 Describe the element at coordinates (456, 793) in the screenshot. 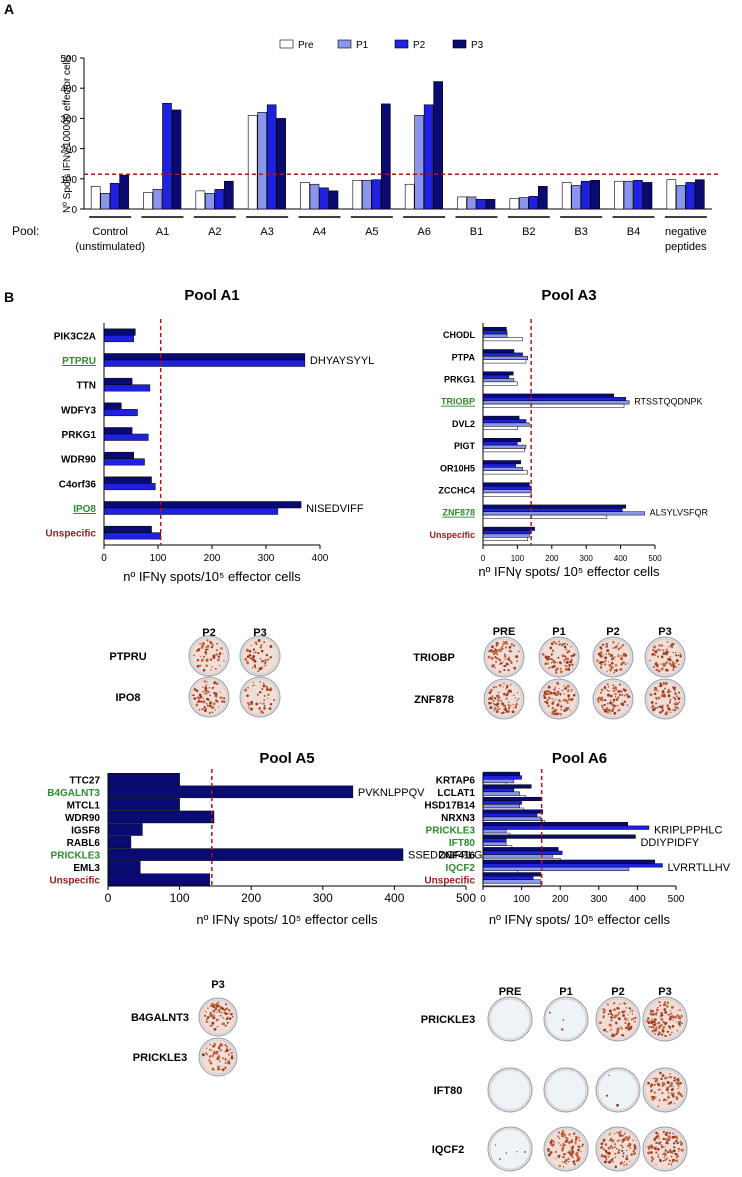

I see `poolA6-category-label: LCLAT1` at that location.